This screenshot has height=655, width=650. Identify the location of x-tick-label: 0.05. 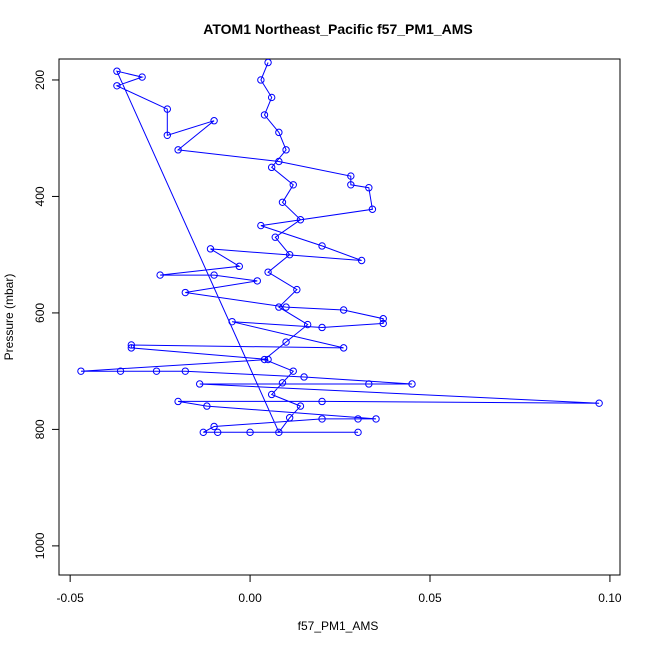
(430, 598).